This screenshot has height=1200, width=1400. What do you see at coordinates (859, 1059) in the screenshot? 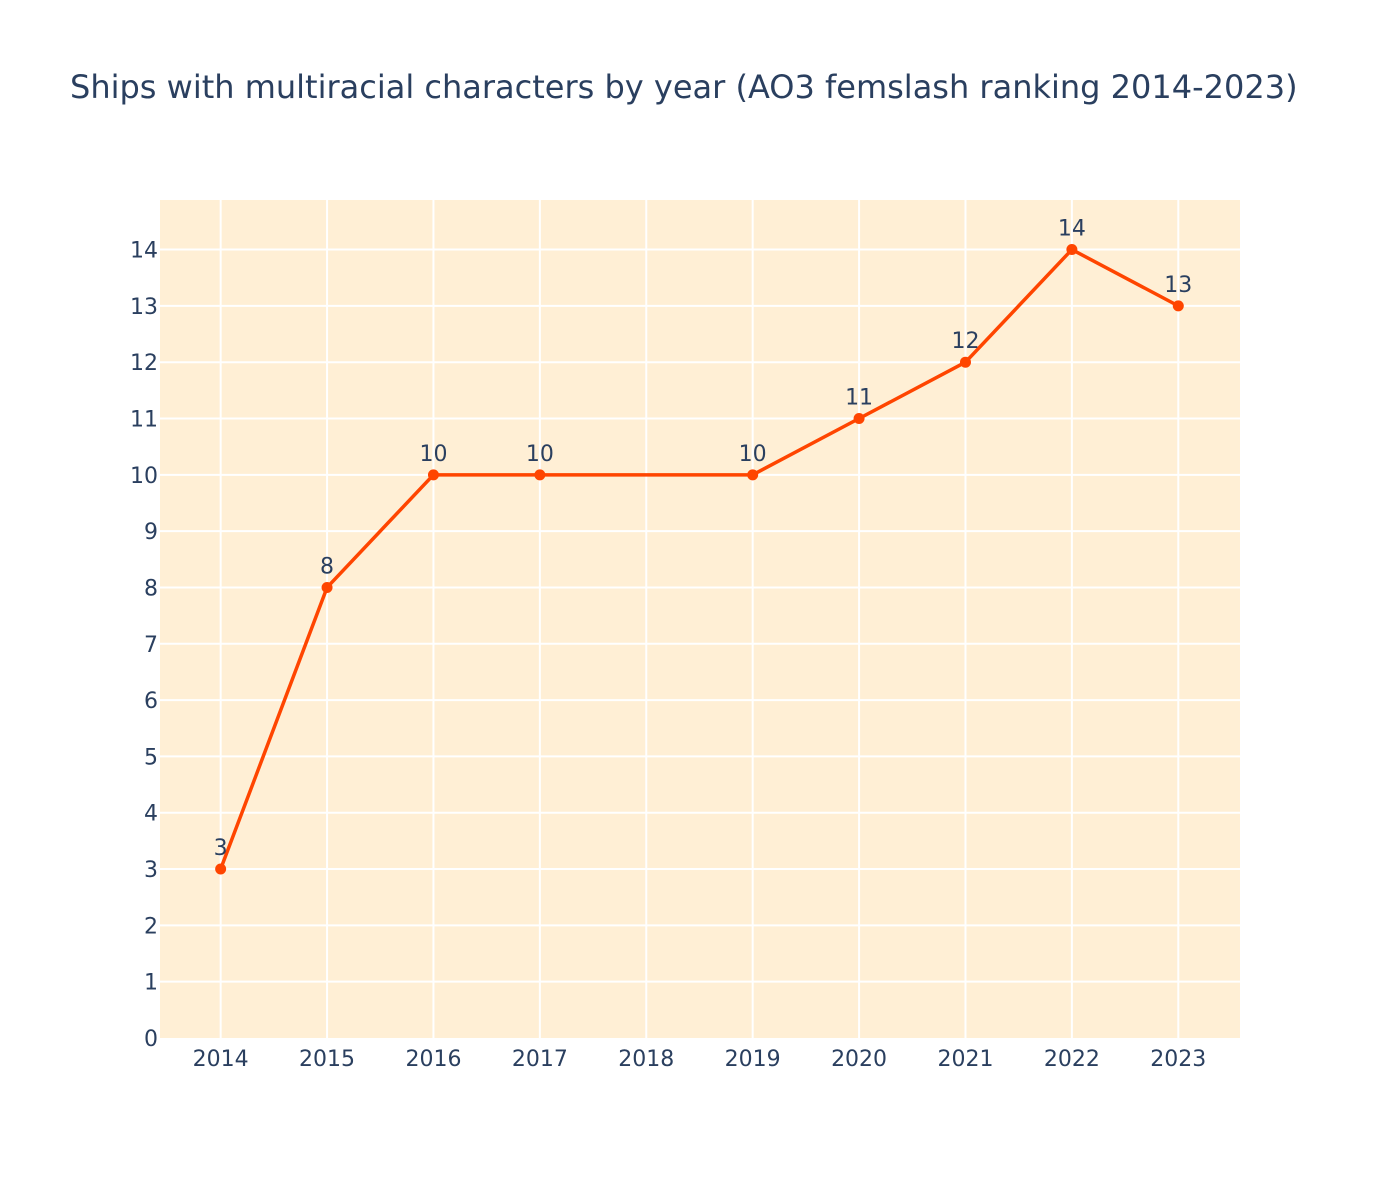
I see `x-tick-label: 2020` at bounding box center [859, 1059].